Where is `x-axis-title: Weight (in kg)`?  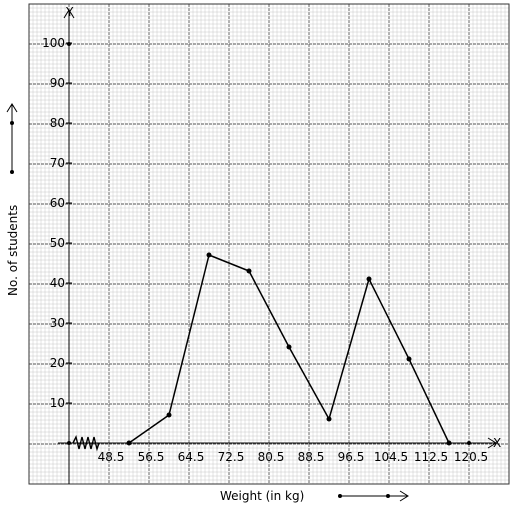 x-axis-title: Weight (in kg) is located at coordinates (262, 496).